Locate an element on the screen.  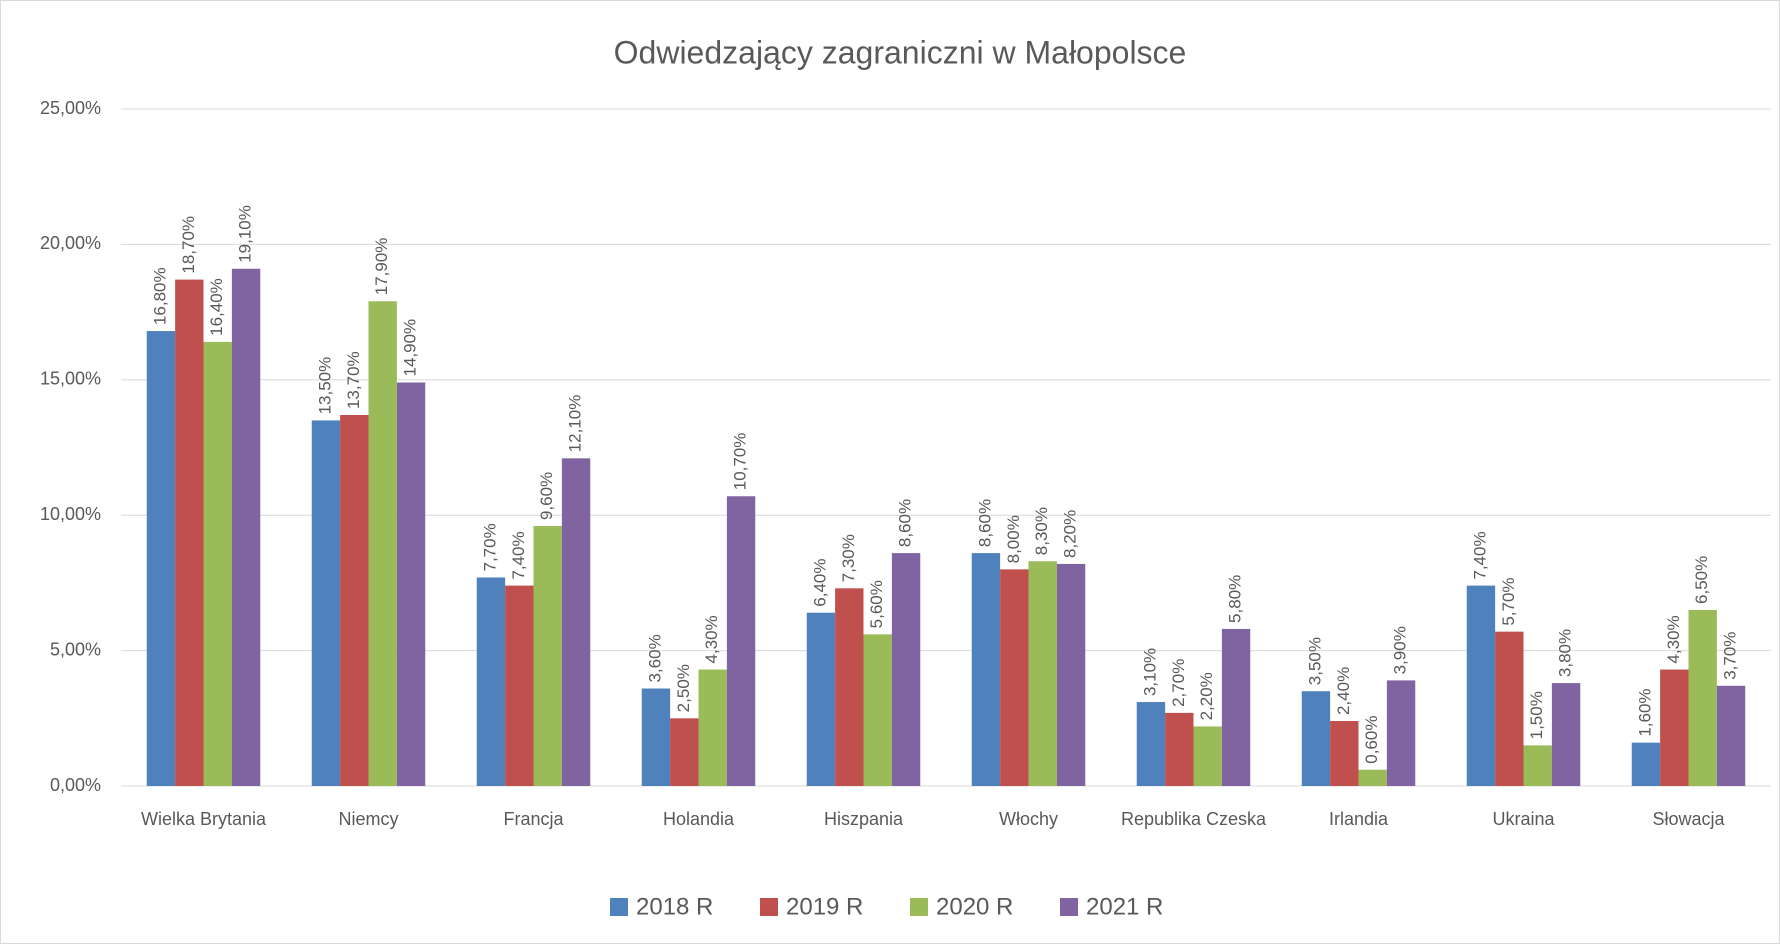
data-label: 19,10% is located at coordinates (245, 234).